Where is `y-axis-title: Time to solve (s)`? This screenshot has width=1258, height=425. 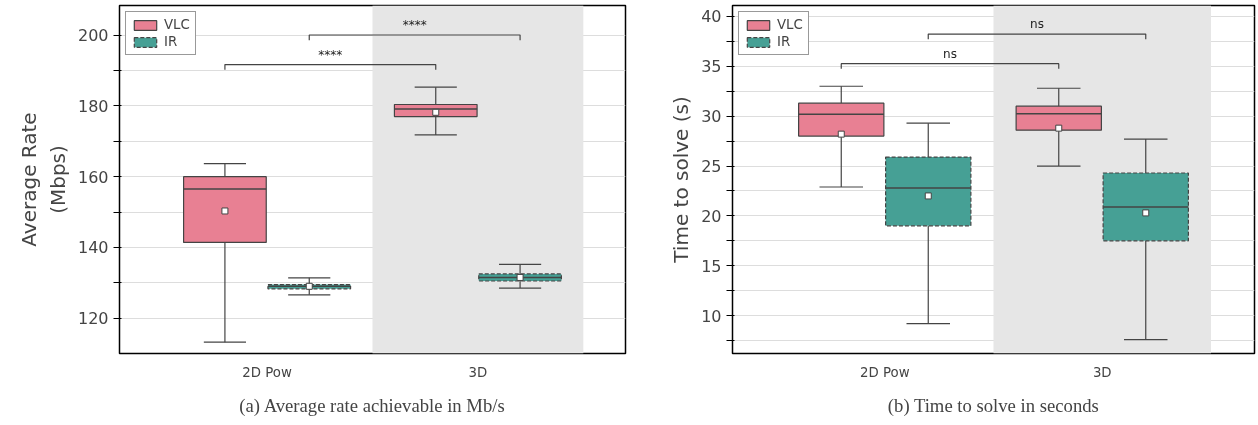 y-axis-title: Time to solve (s) is located at coordinates (681, 180).